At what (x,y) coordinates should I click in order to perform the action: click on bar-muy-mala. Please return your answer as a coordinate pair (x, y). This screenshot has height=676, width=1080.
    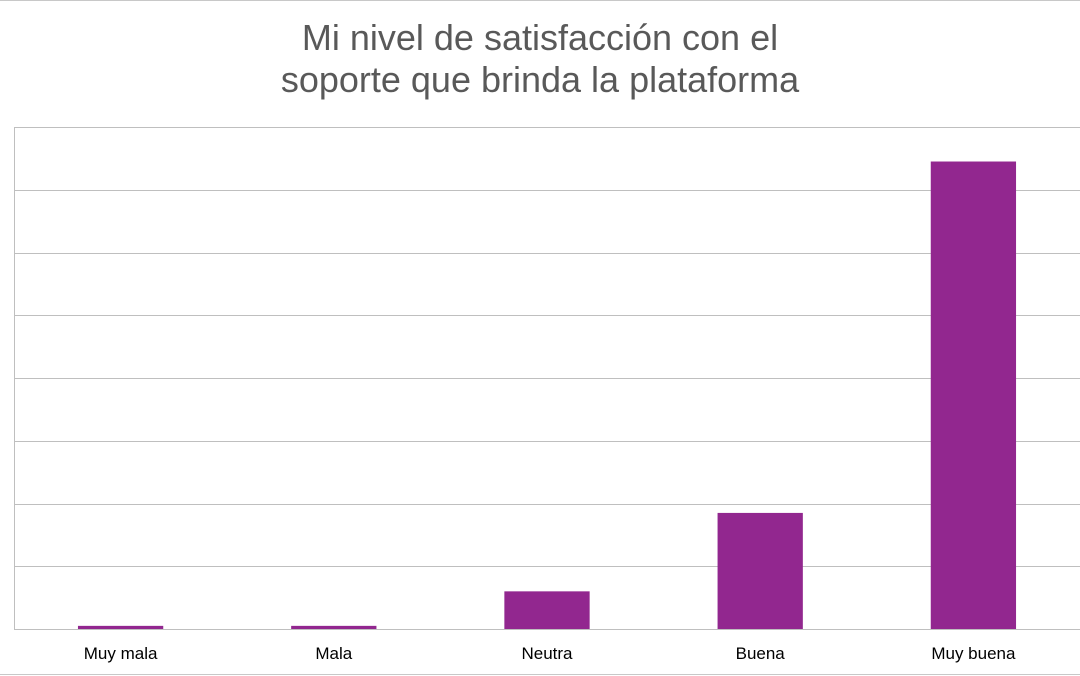
    Looking at the image, I should click on (120, 627).